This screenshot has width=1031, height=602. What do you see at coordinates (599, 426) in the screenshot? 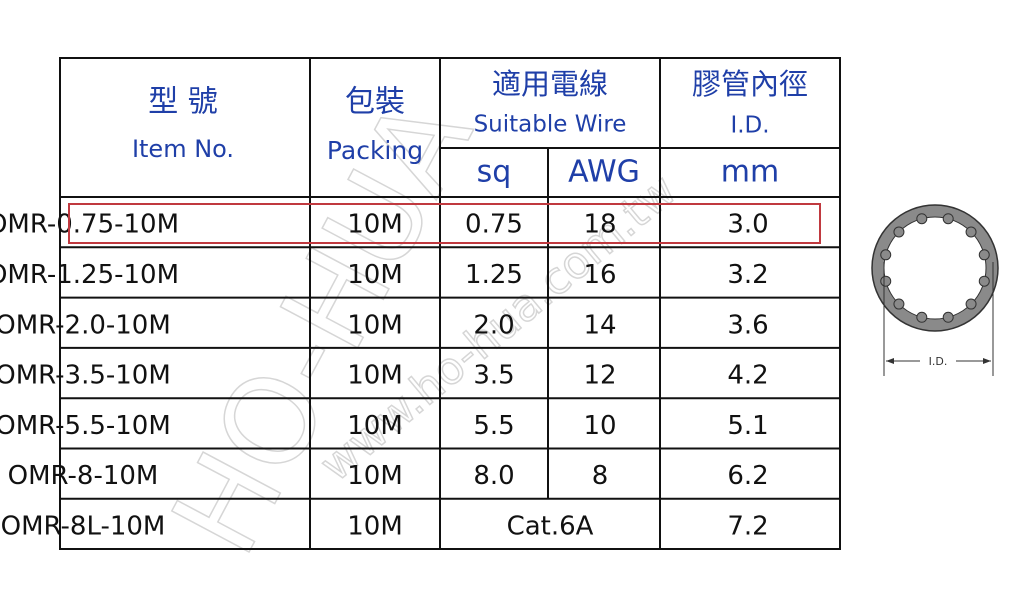
I see `cell-text: 10` at bounding box center [599, 426].